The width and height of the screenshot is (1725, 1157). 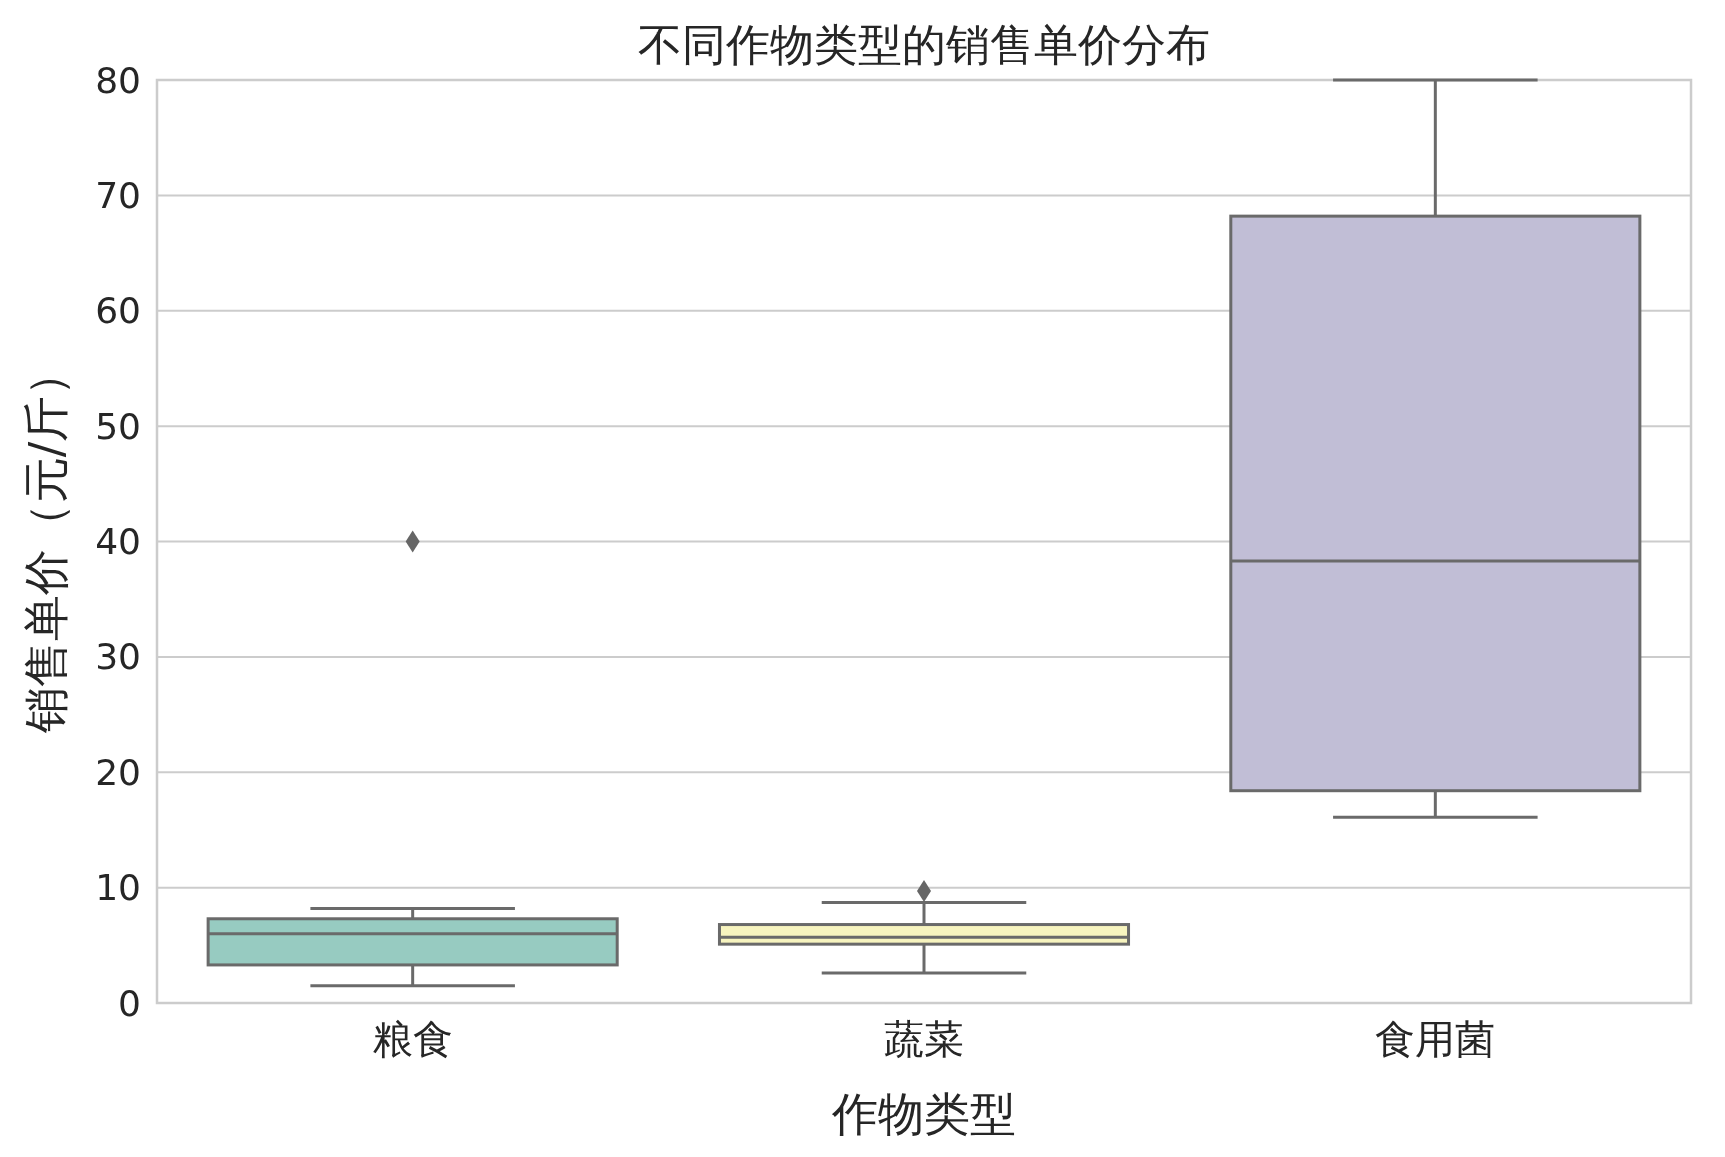 What do you see at coordinates (118, 888) in the screenshot?
I see `y-tick-label: 10` at bounding box center [118, 888].